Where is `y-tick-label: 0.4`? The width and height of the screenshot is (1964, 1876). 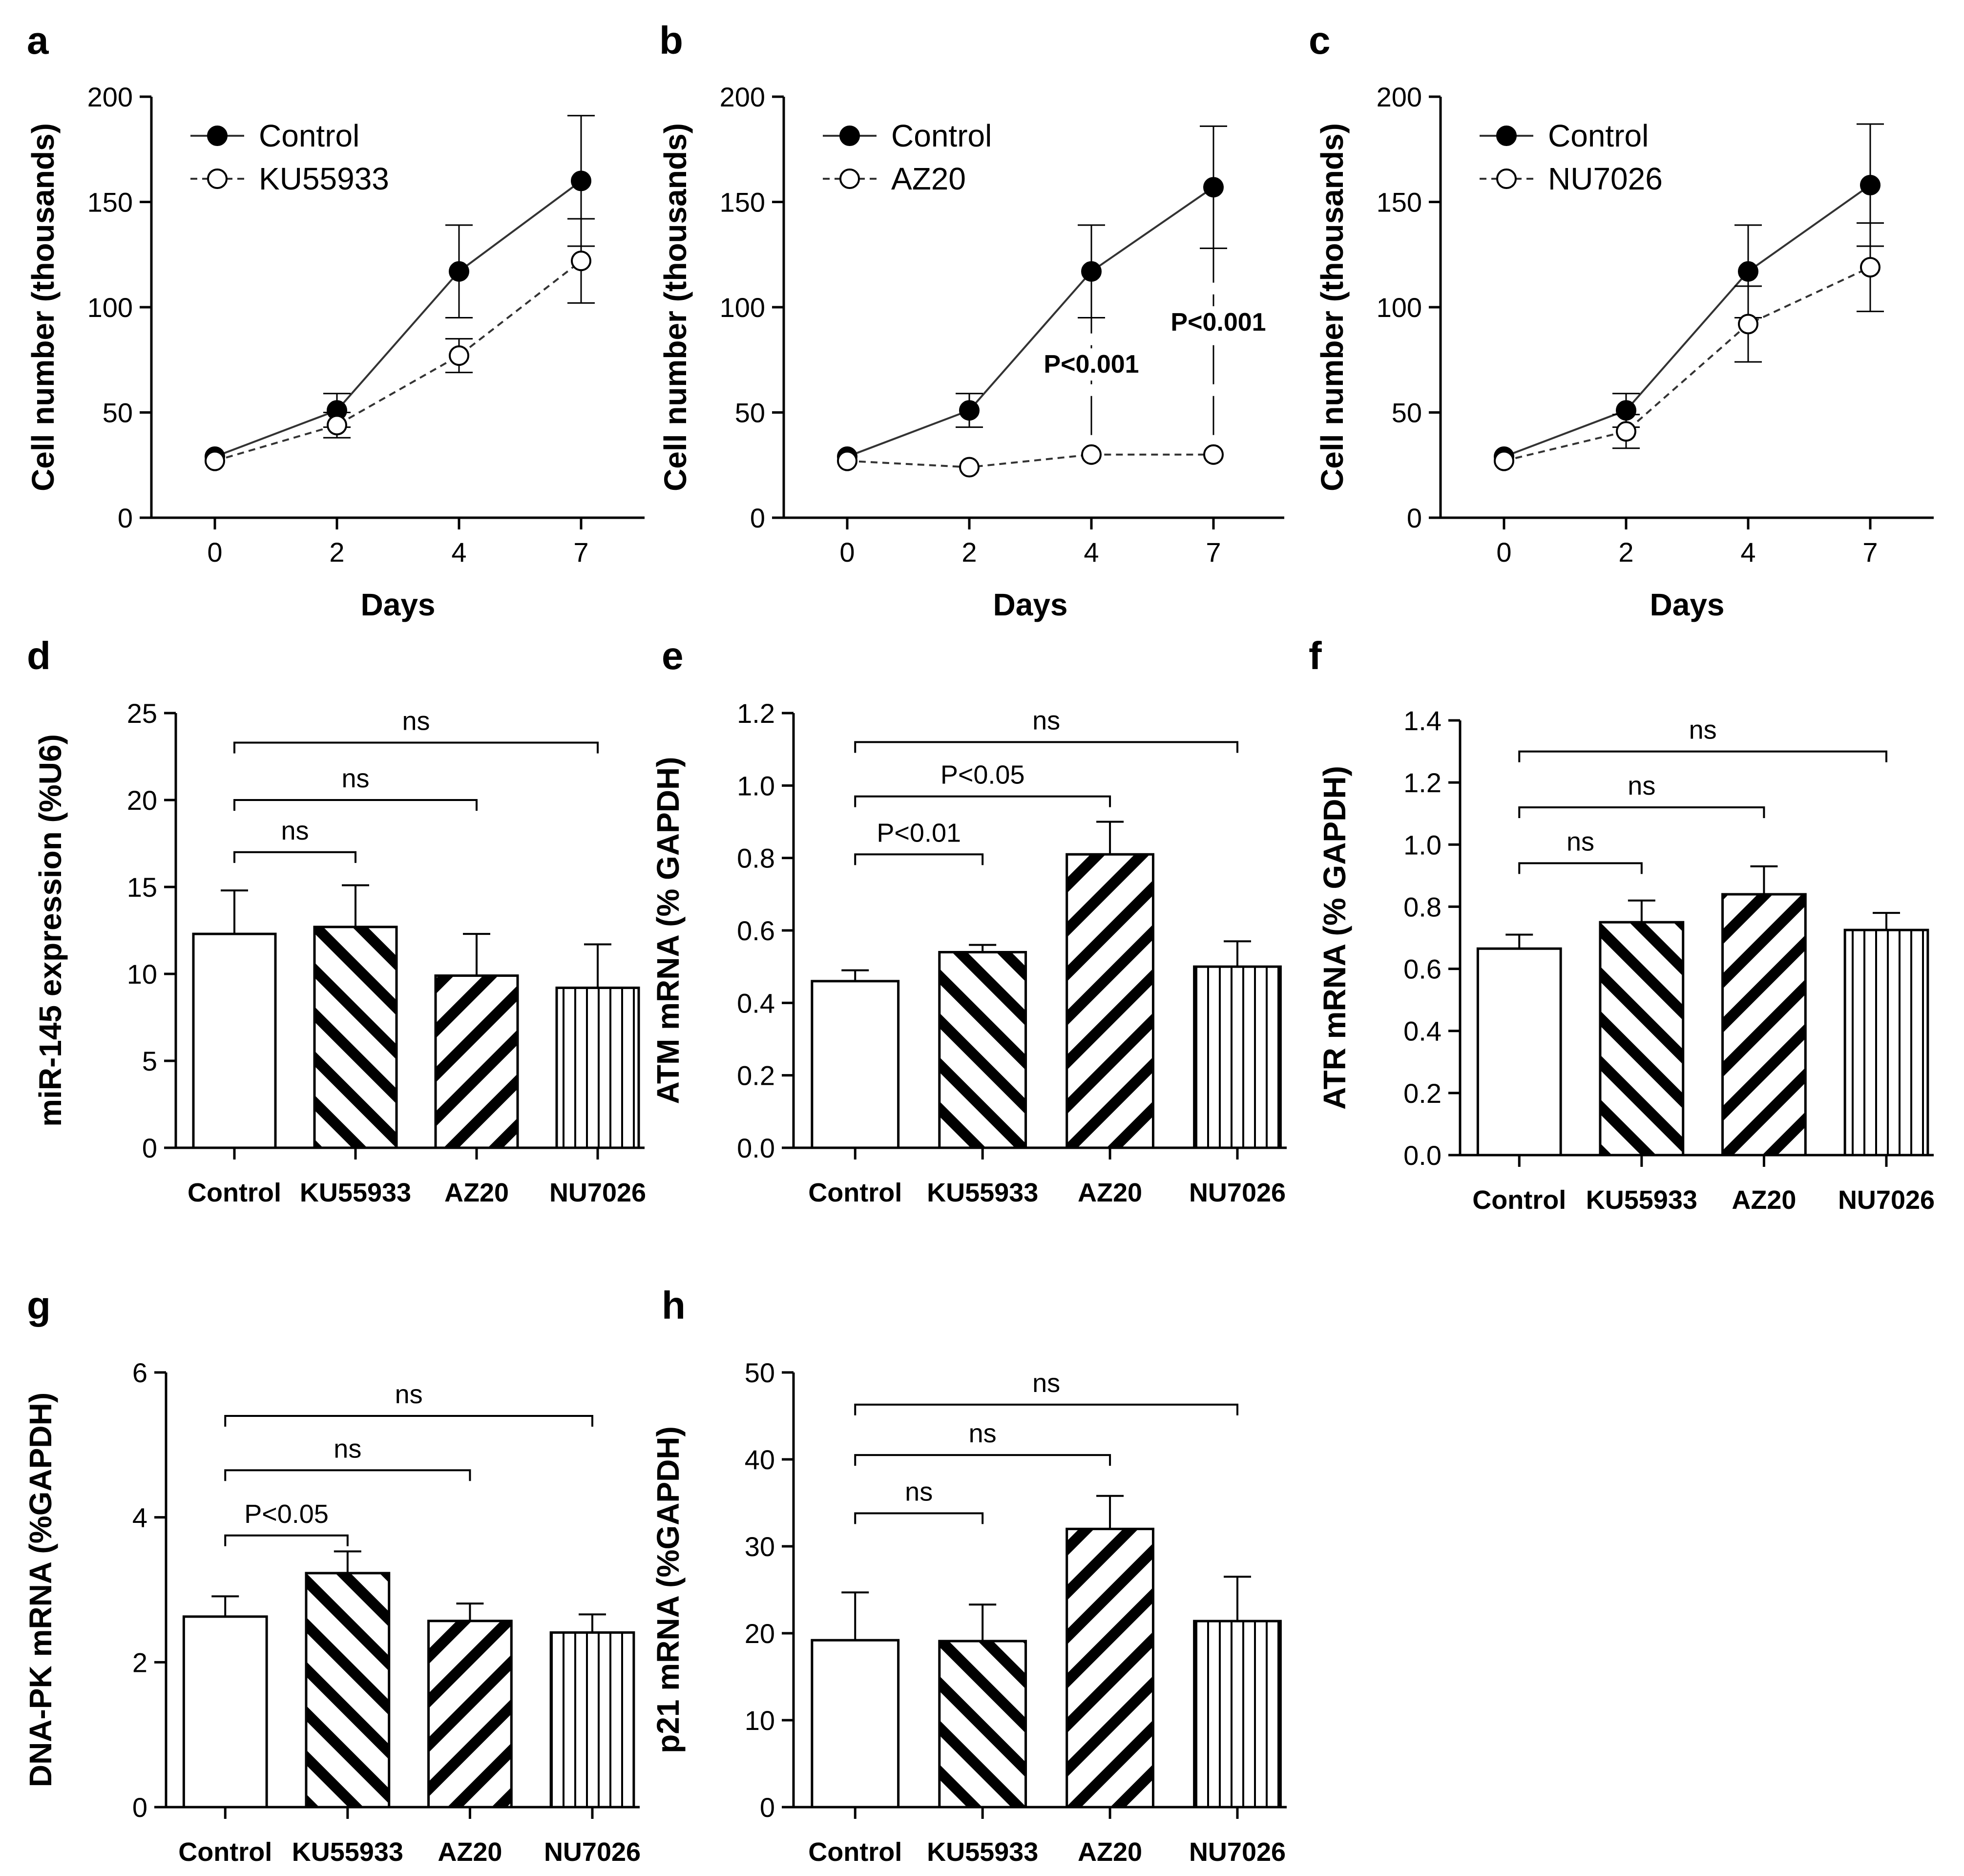 y-tick-label: 0.4 is located at coordinates (756, 1003).